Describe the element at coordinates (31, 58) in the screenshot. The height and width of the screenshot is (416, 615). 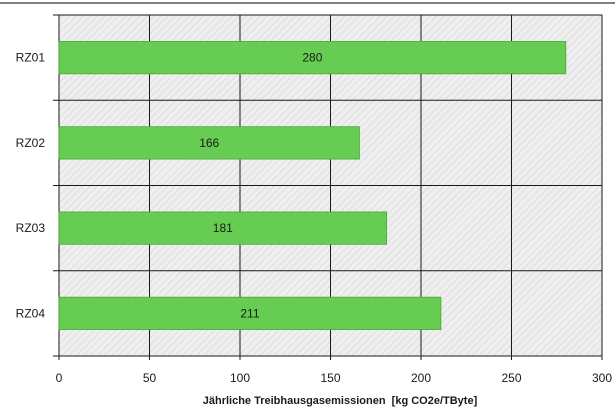
I see `category-label: RZ01` at that location.